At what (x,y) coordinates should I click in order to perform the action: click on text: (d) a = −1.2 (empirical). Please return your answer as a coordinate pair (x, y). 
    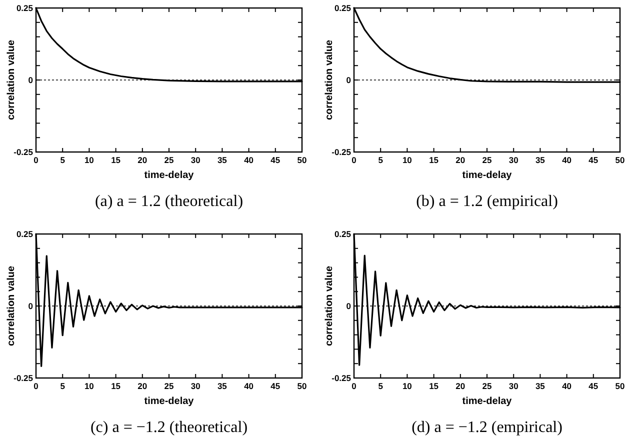
    Looking at the image, I should click on (487, 427).